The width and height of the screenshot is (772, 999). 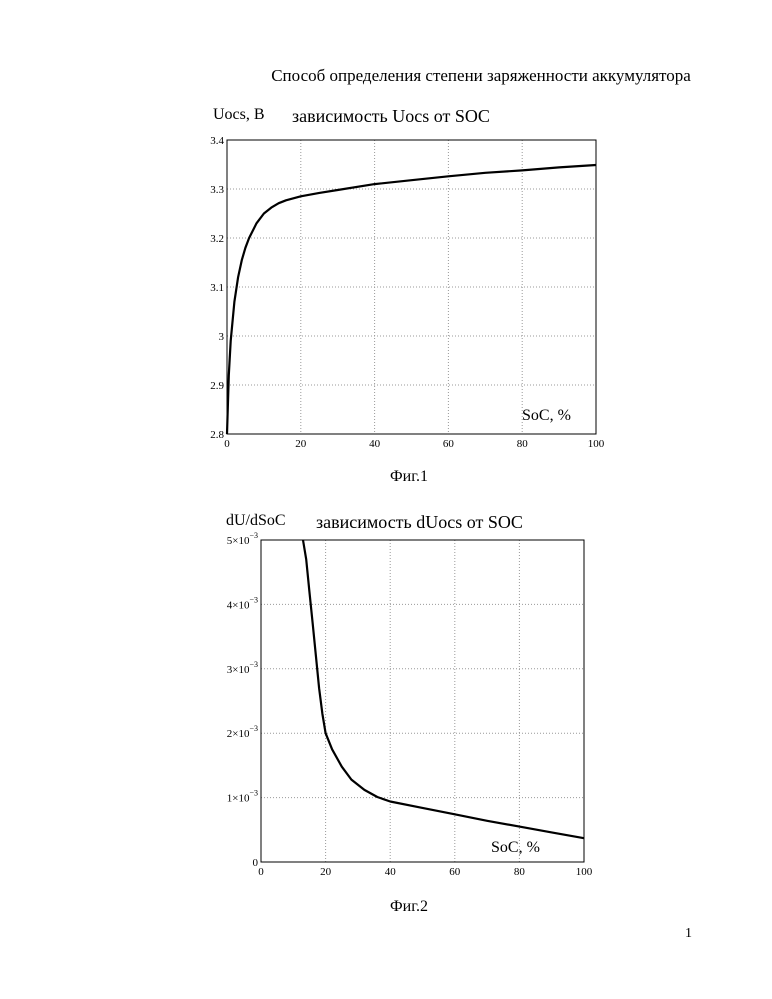 What do you see at coordinates (242, 797) in the screenshot?
I see `y-tick-label: 1×10⁻³` at bounding box center [242, 797].